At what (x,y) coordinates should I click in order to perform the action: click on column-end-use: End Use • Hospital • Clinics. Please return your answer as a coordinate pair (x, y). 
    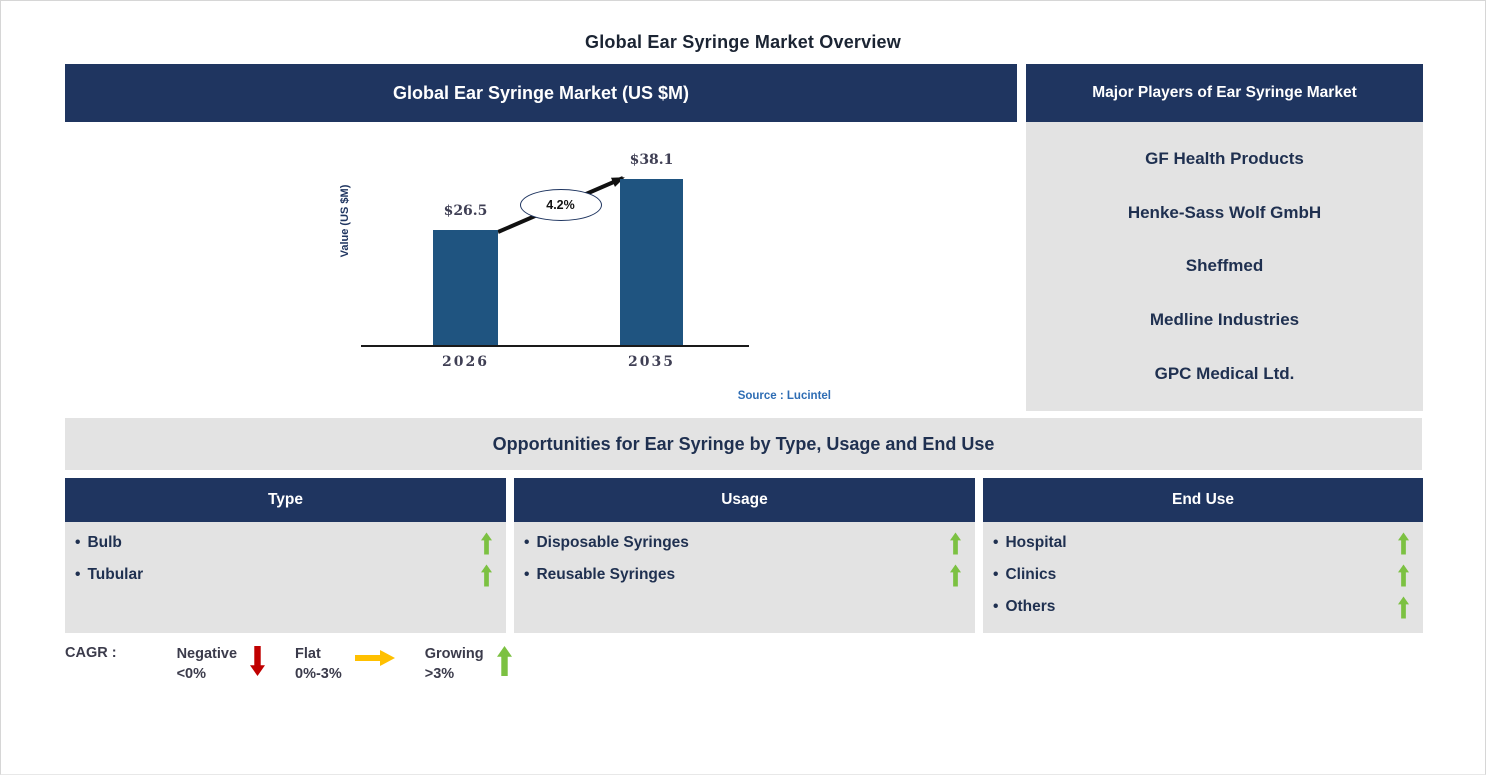
    Looking at the image, I should click on (1203, 555).